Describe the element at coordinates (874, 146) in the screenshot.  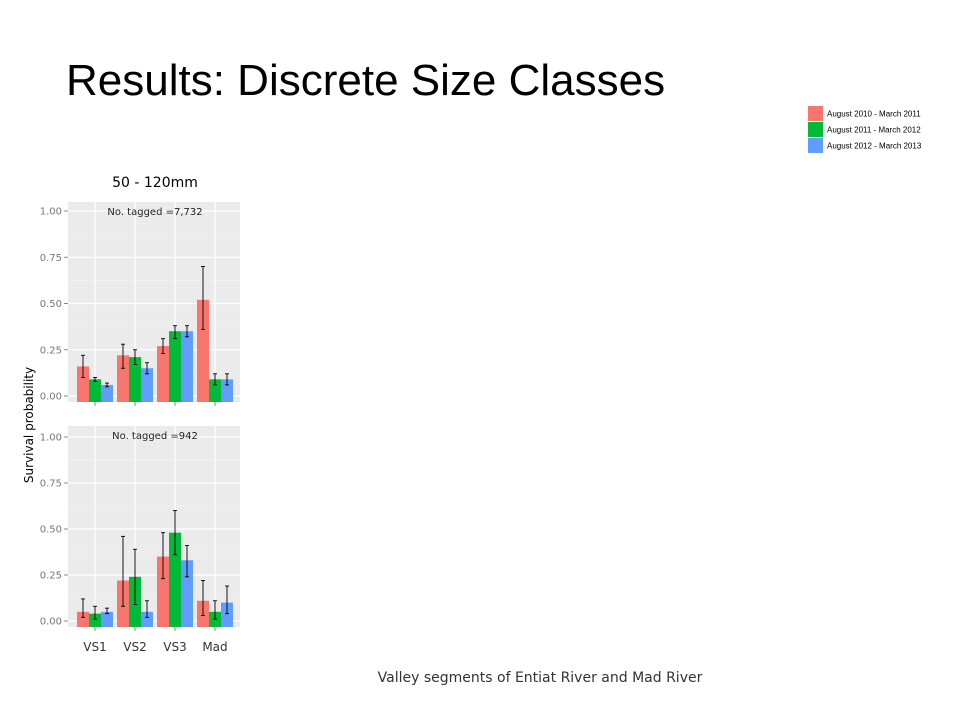
I see `legend-label: August 2012 - March 2013` at that location.